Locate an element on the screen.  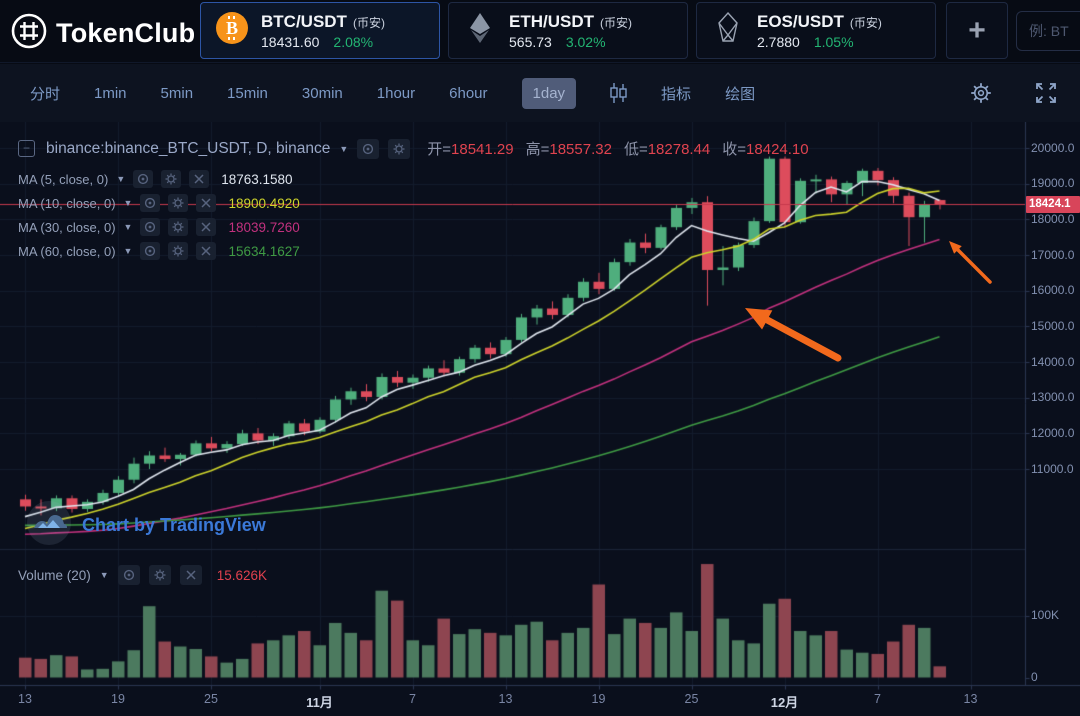
volume-close-icon is located at coordinates (190, 575).